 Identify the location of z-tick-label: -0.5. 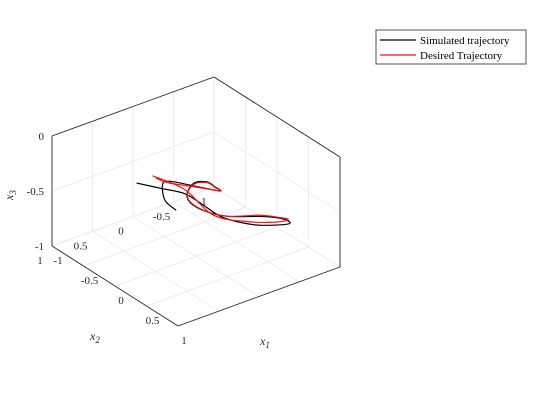
(36, 192).